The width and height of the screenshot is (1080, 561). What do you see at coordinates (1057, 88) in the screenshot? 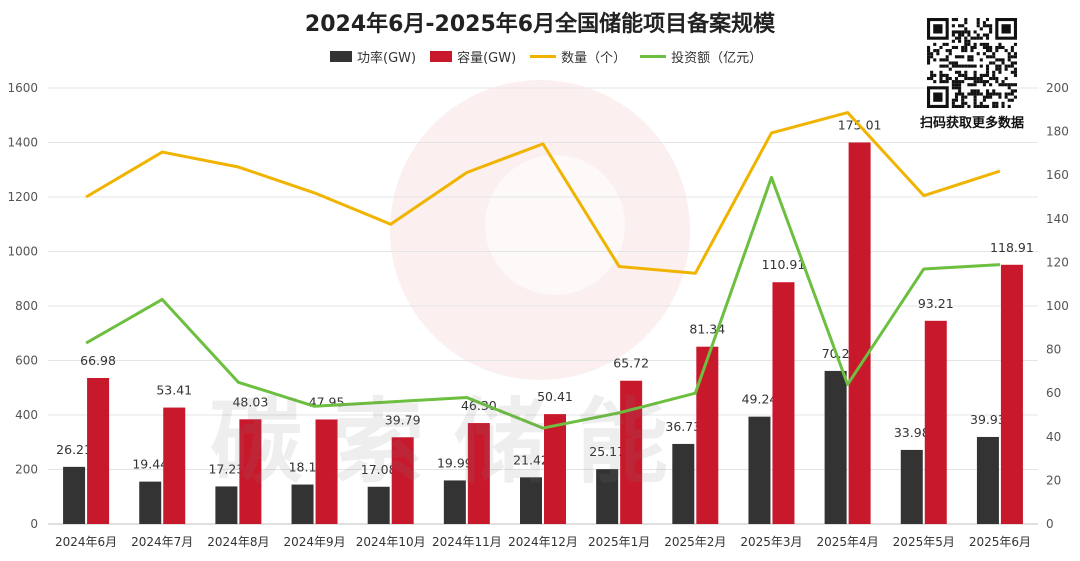
I see `y-right-tick-label: 200` at bounding box center [1057, 88].